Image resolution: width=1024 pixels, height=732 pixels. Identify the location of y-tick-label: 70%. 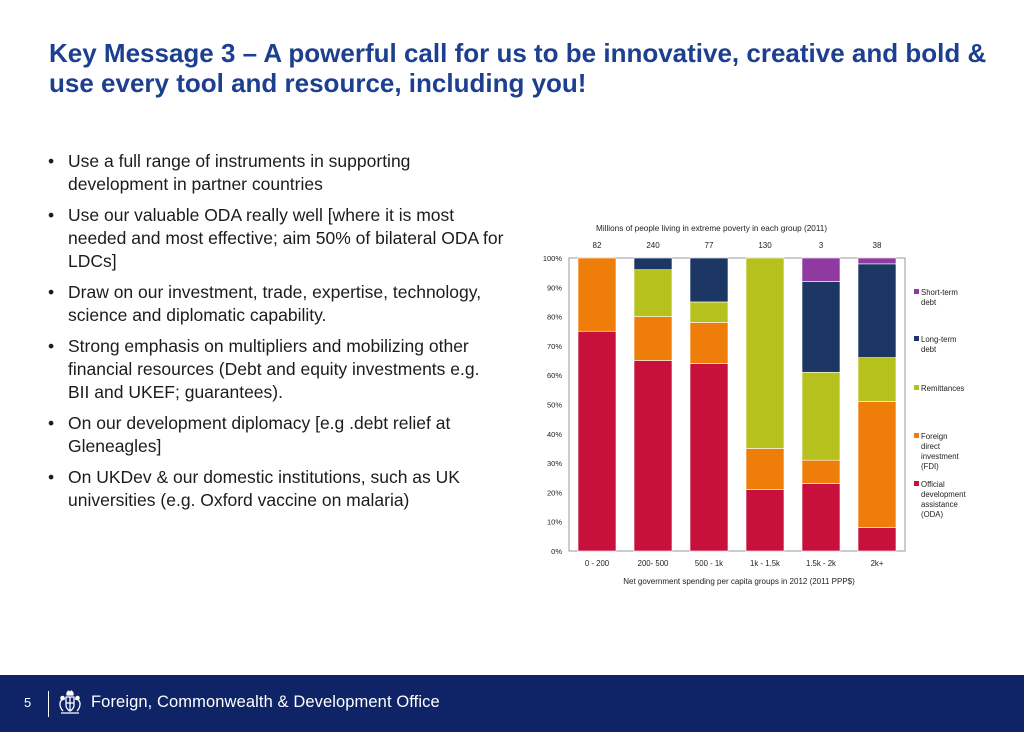
(554, 346).